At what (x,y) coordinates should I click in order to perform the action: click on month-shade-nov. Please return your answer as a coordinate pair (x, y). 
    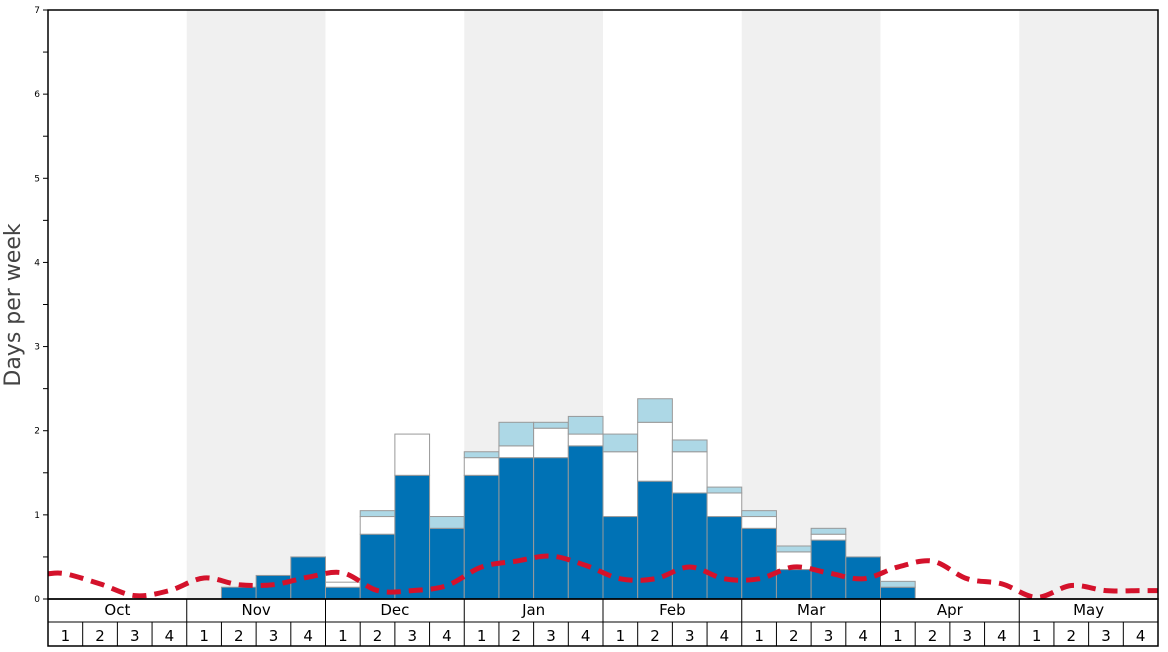
    Looking at the image, I should click on (256, 304).